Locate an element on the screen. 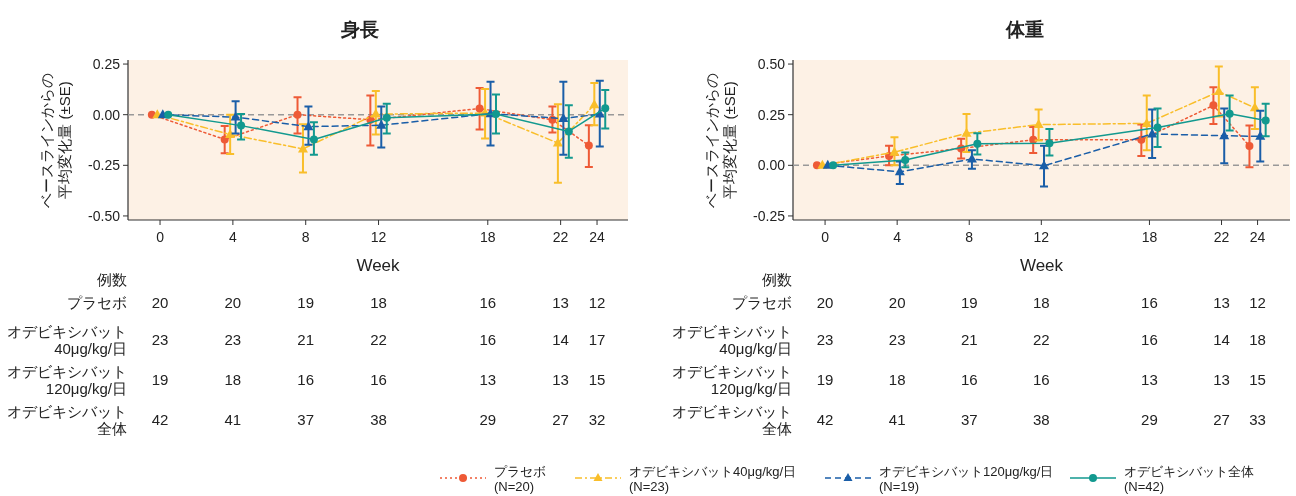 Image resolution: width=1296 pixels, height=496 pixels. legend-label: プラセボ (N=20) is located at coordinates (520, 479).